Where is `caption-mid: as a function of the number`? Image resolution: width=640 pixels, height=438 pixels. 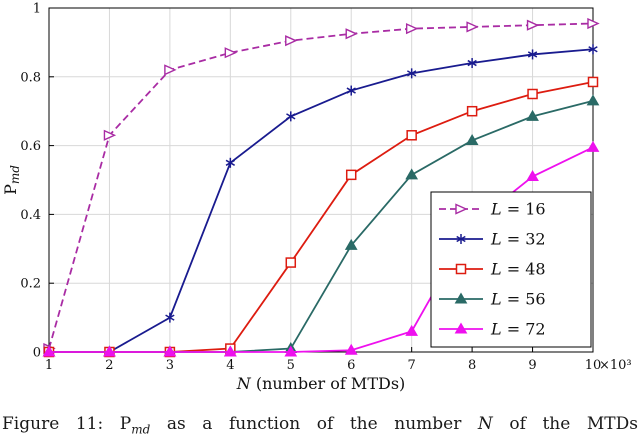
caption-mid: as a function of the number is located at coordinates (314, 424).